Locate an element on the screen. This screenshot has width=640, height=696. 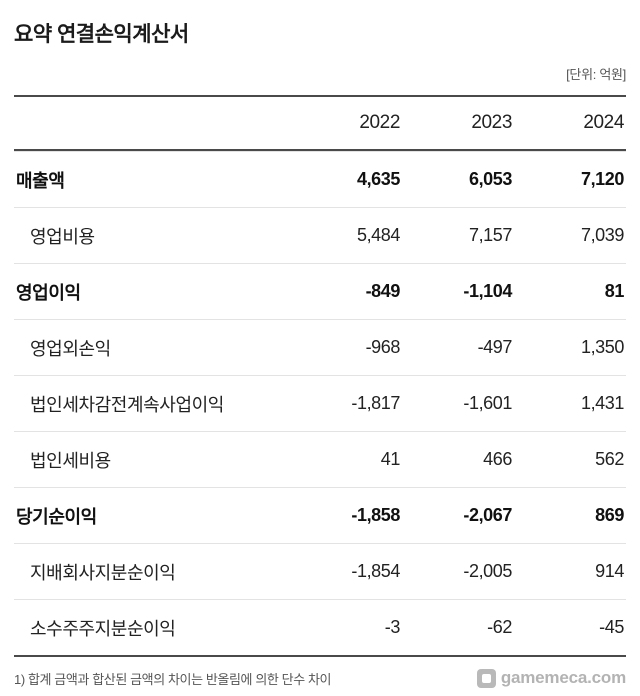
footnote: 1) 합계 금액과 합산된 금액의 차이는 반올림에 의한 단수 차이 is located at coordinates (173, 679).